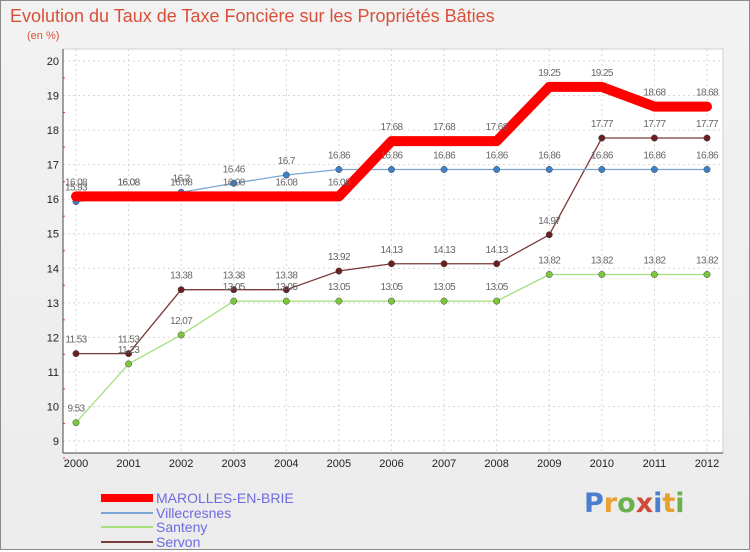 The height and width of the screenshot is (552, 750). I want to click on logo-letter: t, so click(669, 503).